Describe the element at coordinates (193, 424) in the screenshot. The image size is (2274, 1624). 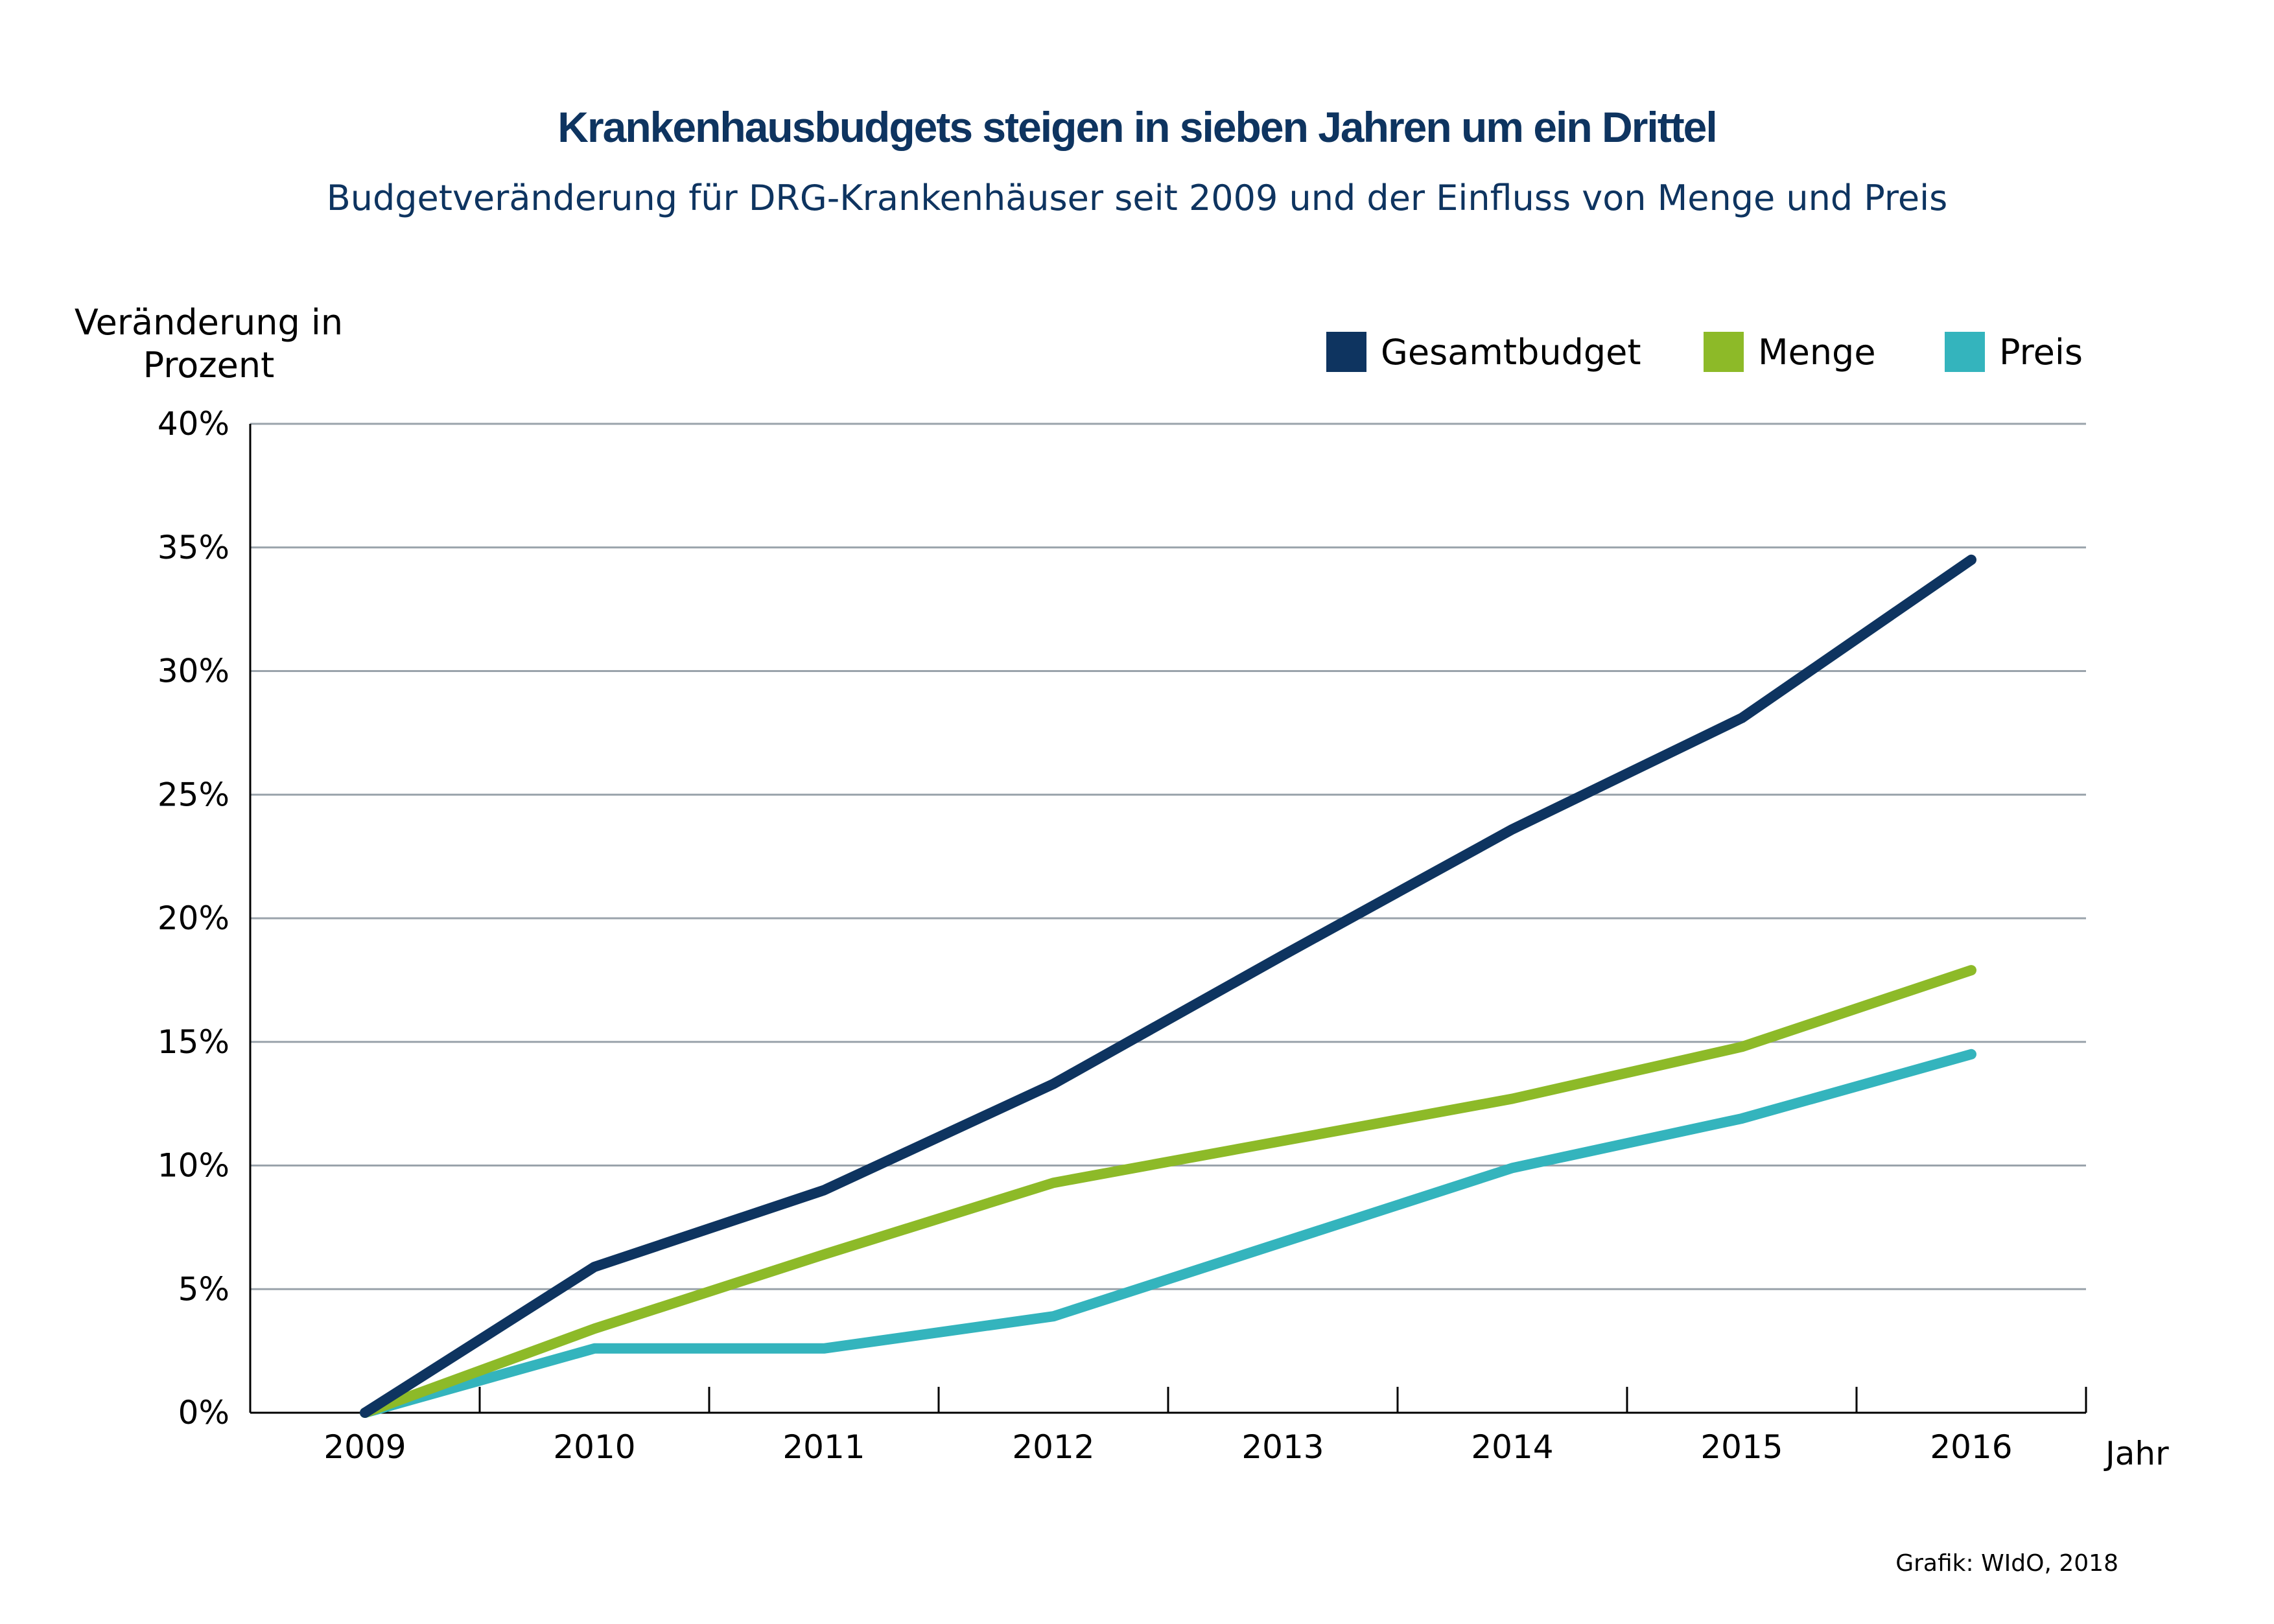
I see `y-tick-label-40: 40%` at that location.